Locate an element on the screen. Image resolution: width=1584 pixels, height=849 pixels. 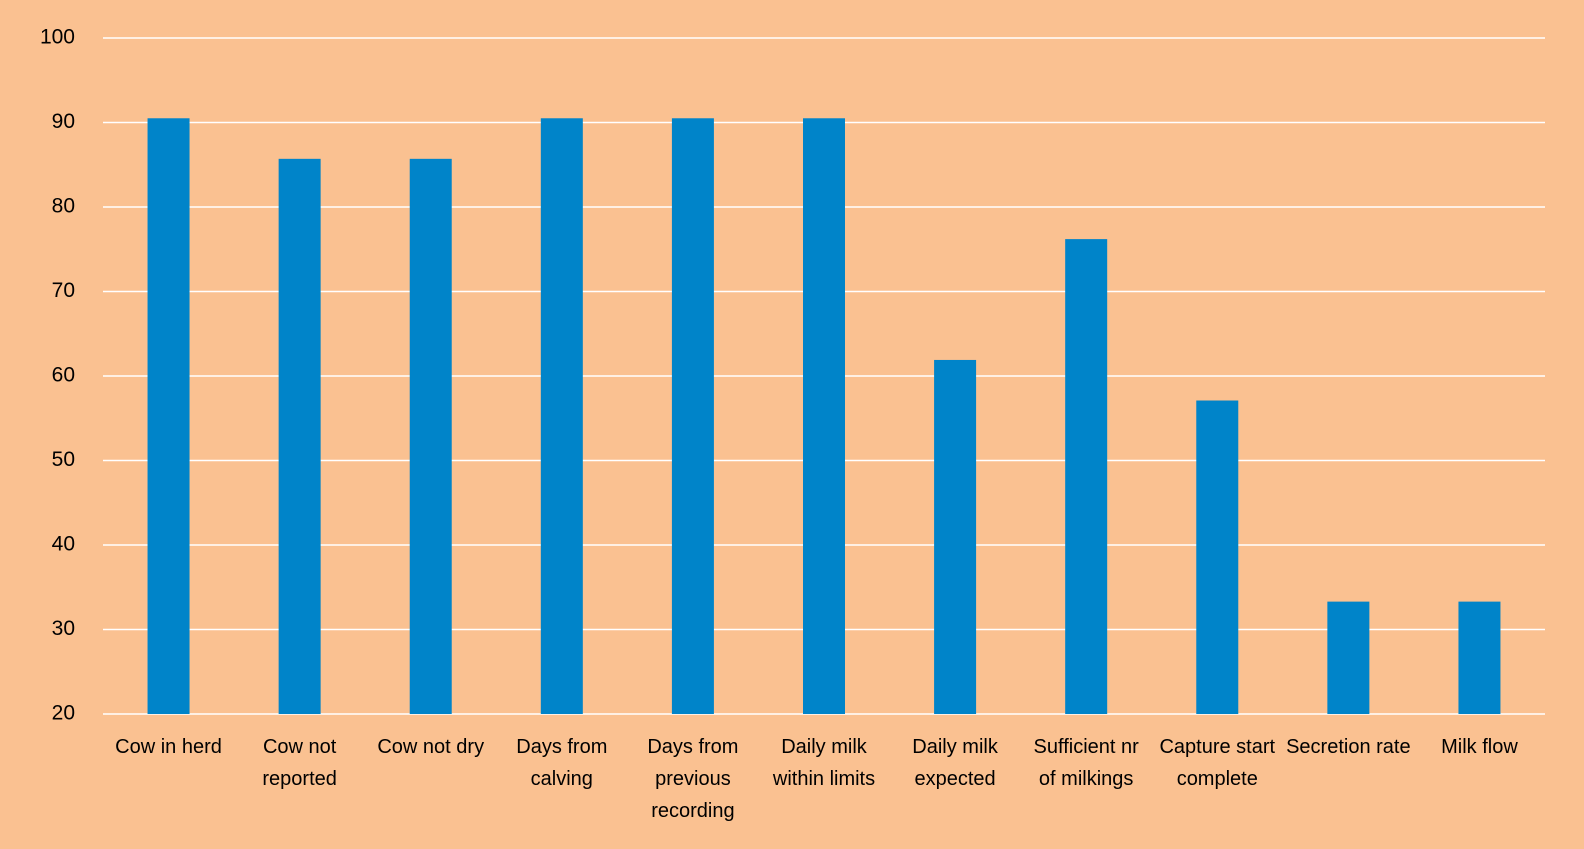
y-tick-label: 30 is located at coordinates (63, 628).